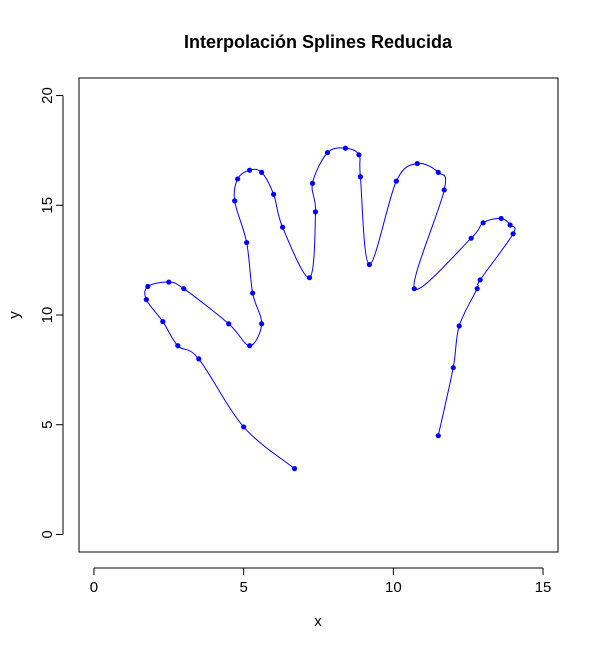  What do you see at coordinates (47, 534) in the screenshot?
I see `y-tick-label: 0` at bounding box center [47, 534].